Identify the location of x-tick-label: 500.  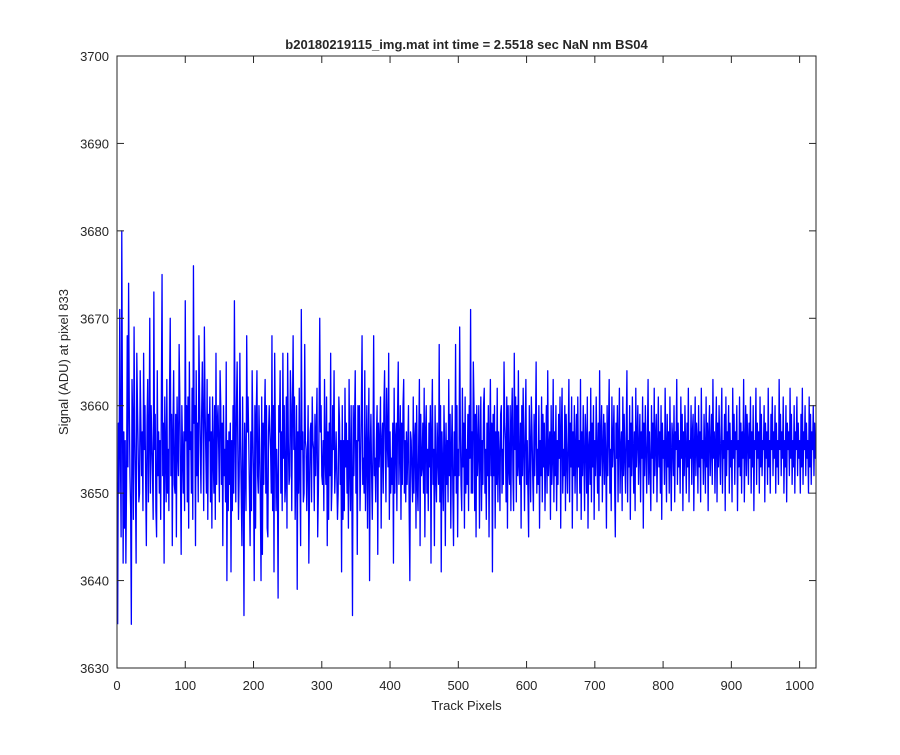
(458, 685).